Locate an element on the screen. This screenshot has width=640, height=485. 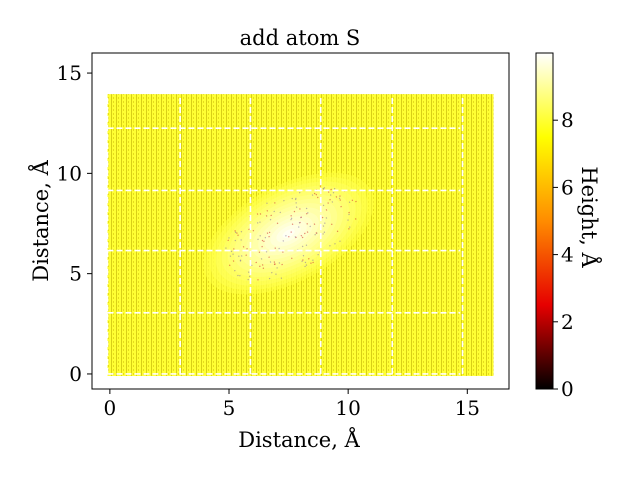
y-tick-label: 5 is located at coordinates (75, 274).